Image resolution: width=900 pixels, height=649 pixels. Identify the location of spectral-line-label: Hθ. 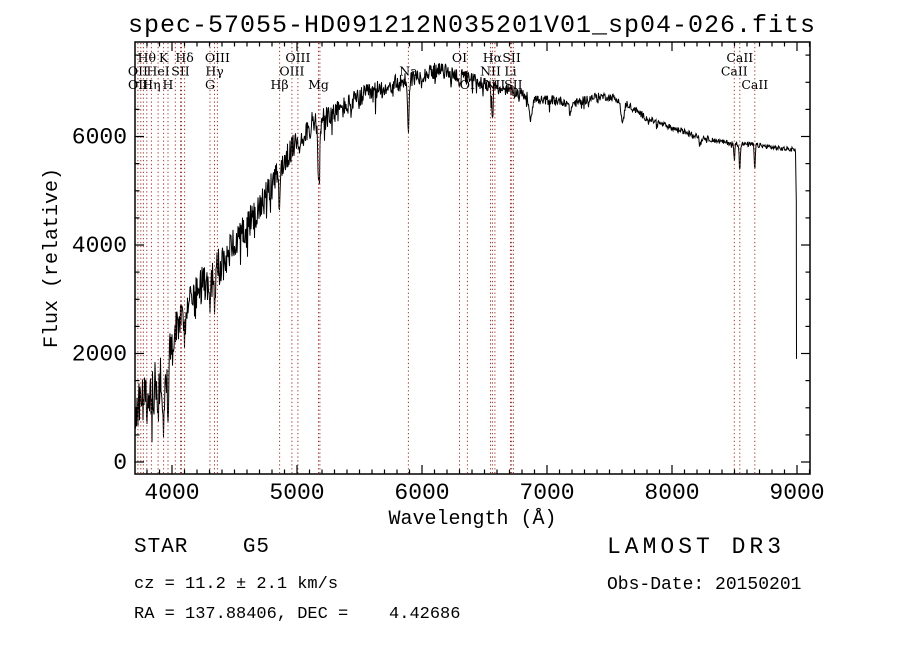
(147, 57).